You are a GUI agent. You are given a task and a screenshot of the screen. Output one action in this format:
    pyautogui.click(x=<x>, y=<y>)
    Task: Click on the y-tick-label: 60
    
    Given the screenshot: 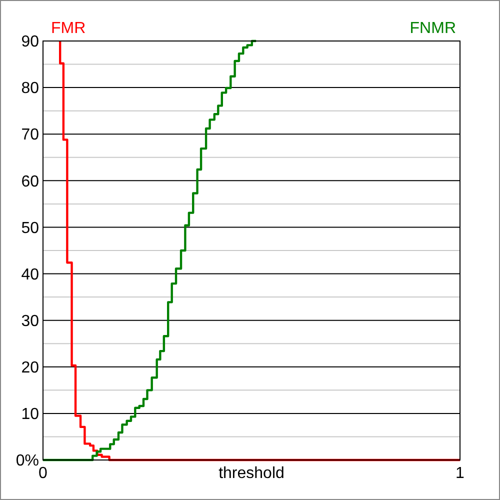 What is the action you would take?
    pyautogui.click(x=30, y=181)
    